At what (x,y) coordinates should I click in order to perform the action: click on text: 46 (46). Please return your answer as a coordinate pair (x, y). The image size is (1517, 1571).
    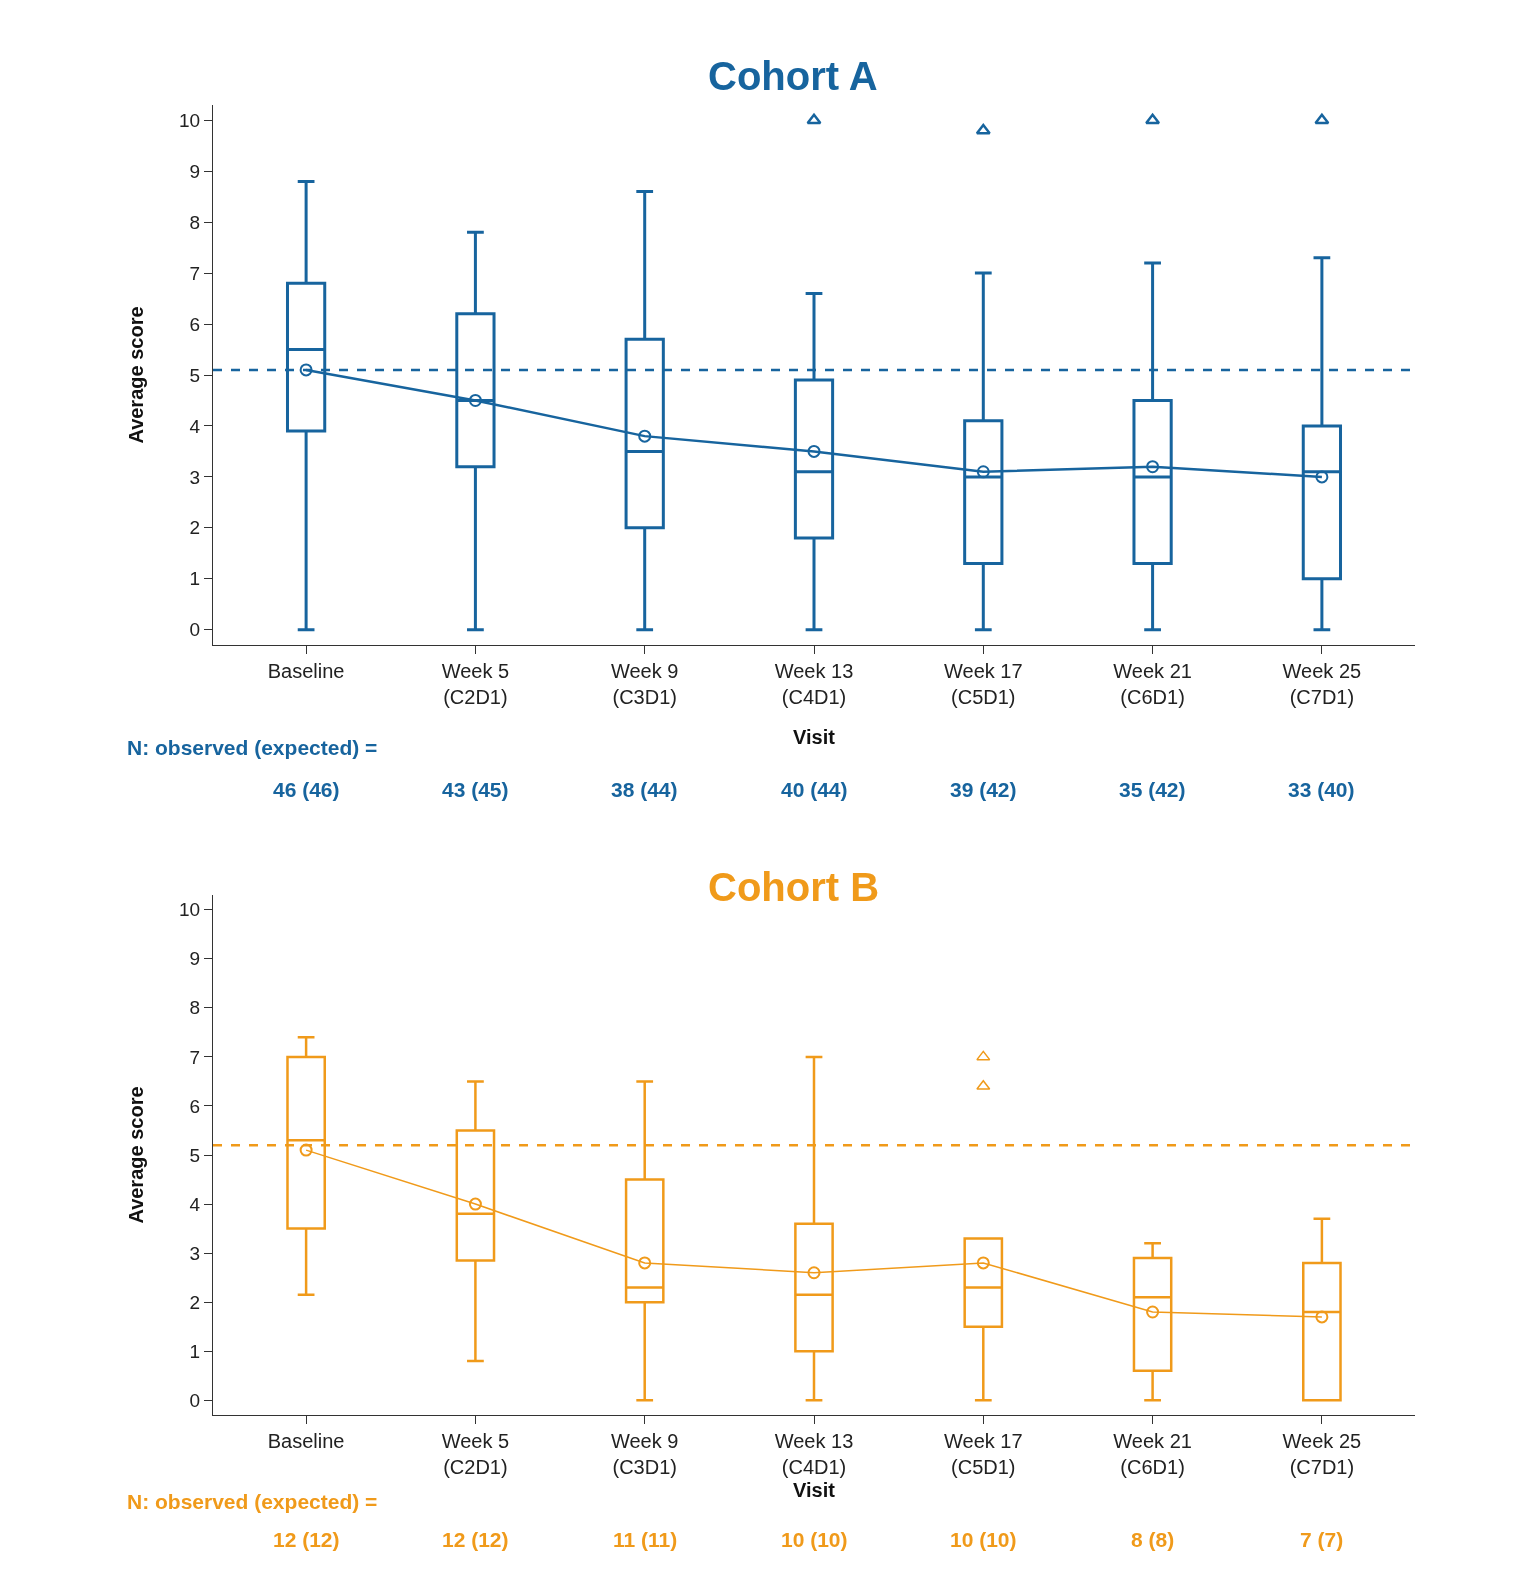
    Looking at the image, I should click on (306, 789).